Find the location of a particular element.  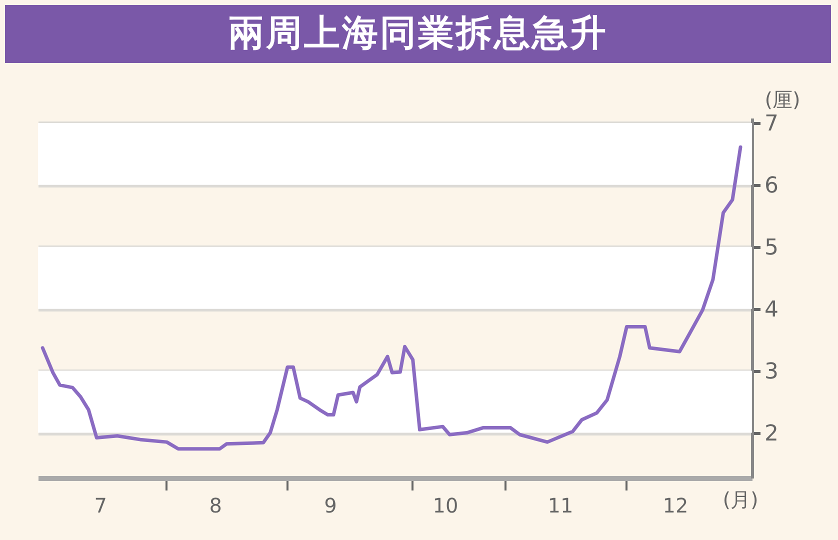

y-tick-label: 3 is located at coordinates (771, 371).